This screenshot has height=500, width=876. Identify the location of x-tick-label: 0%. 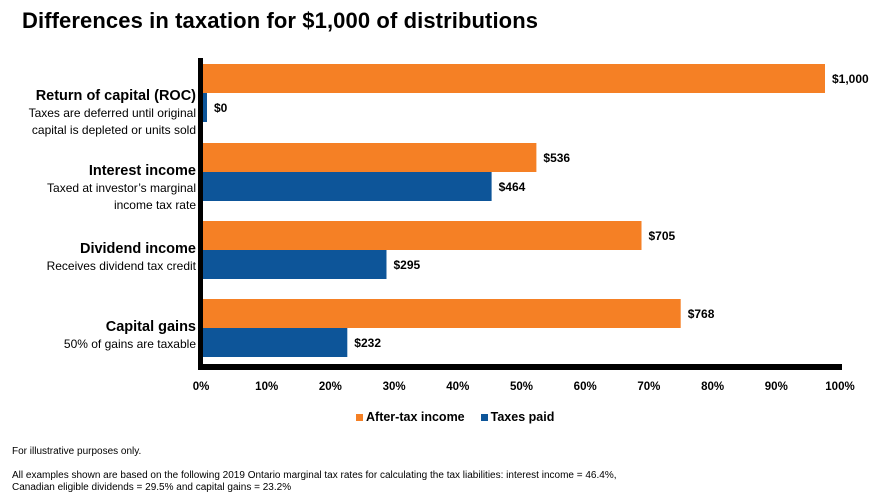
(201, 387).